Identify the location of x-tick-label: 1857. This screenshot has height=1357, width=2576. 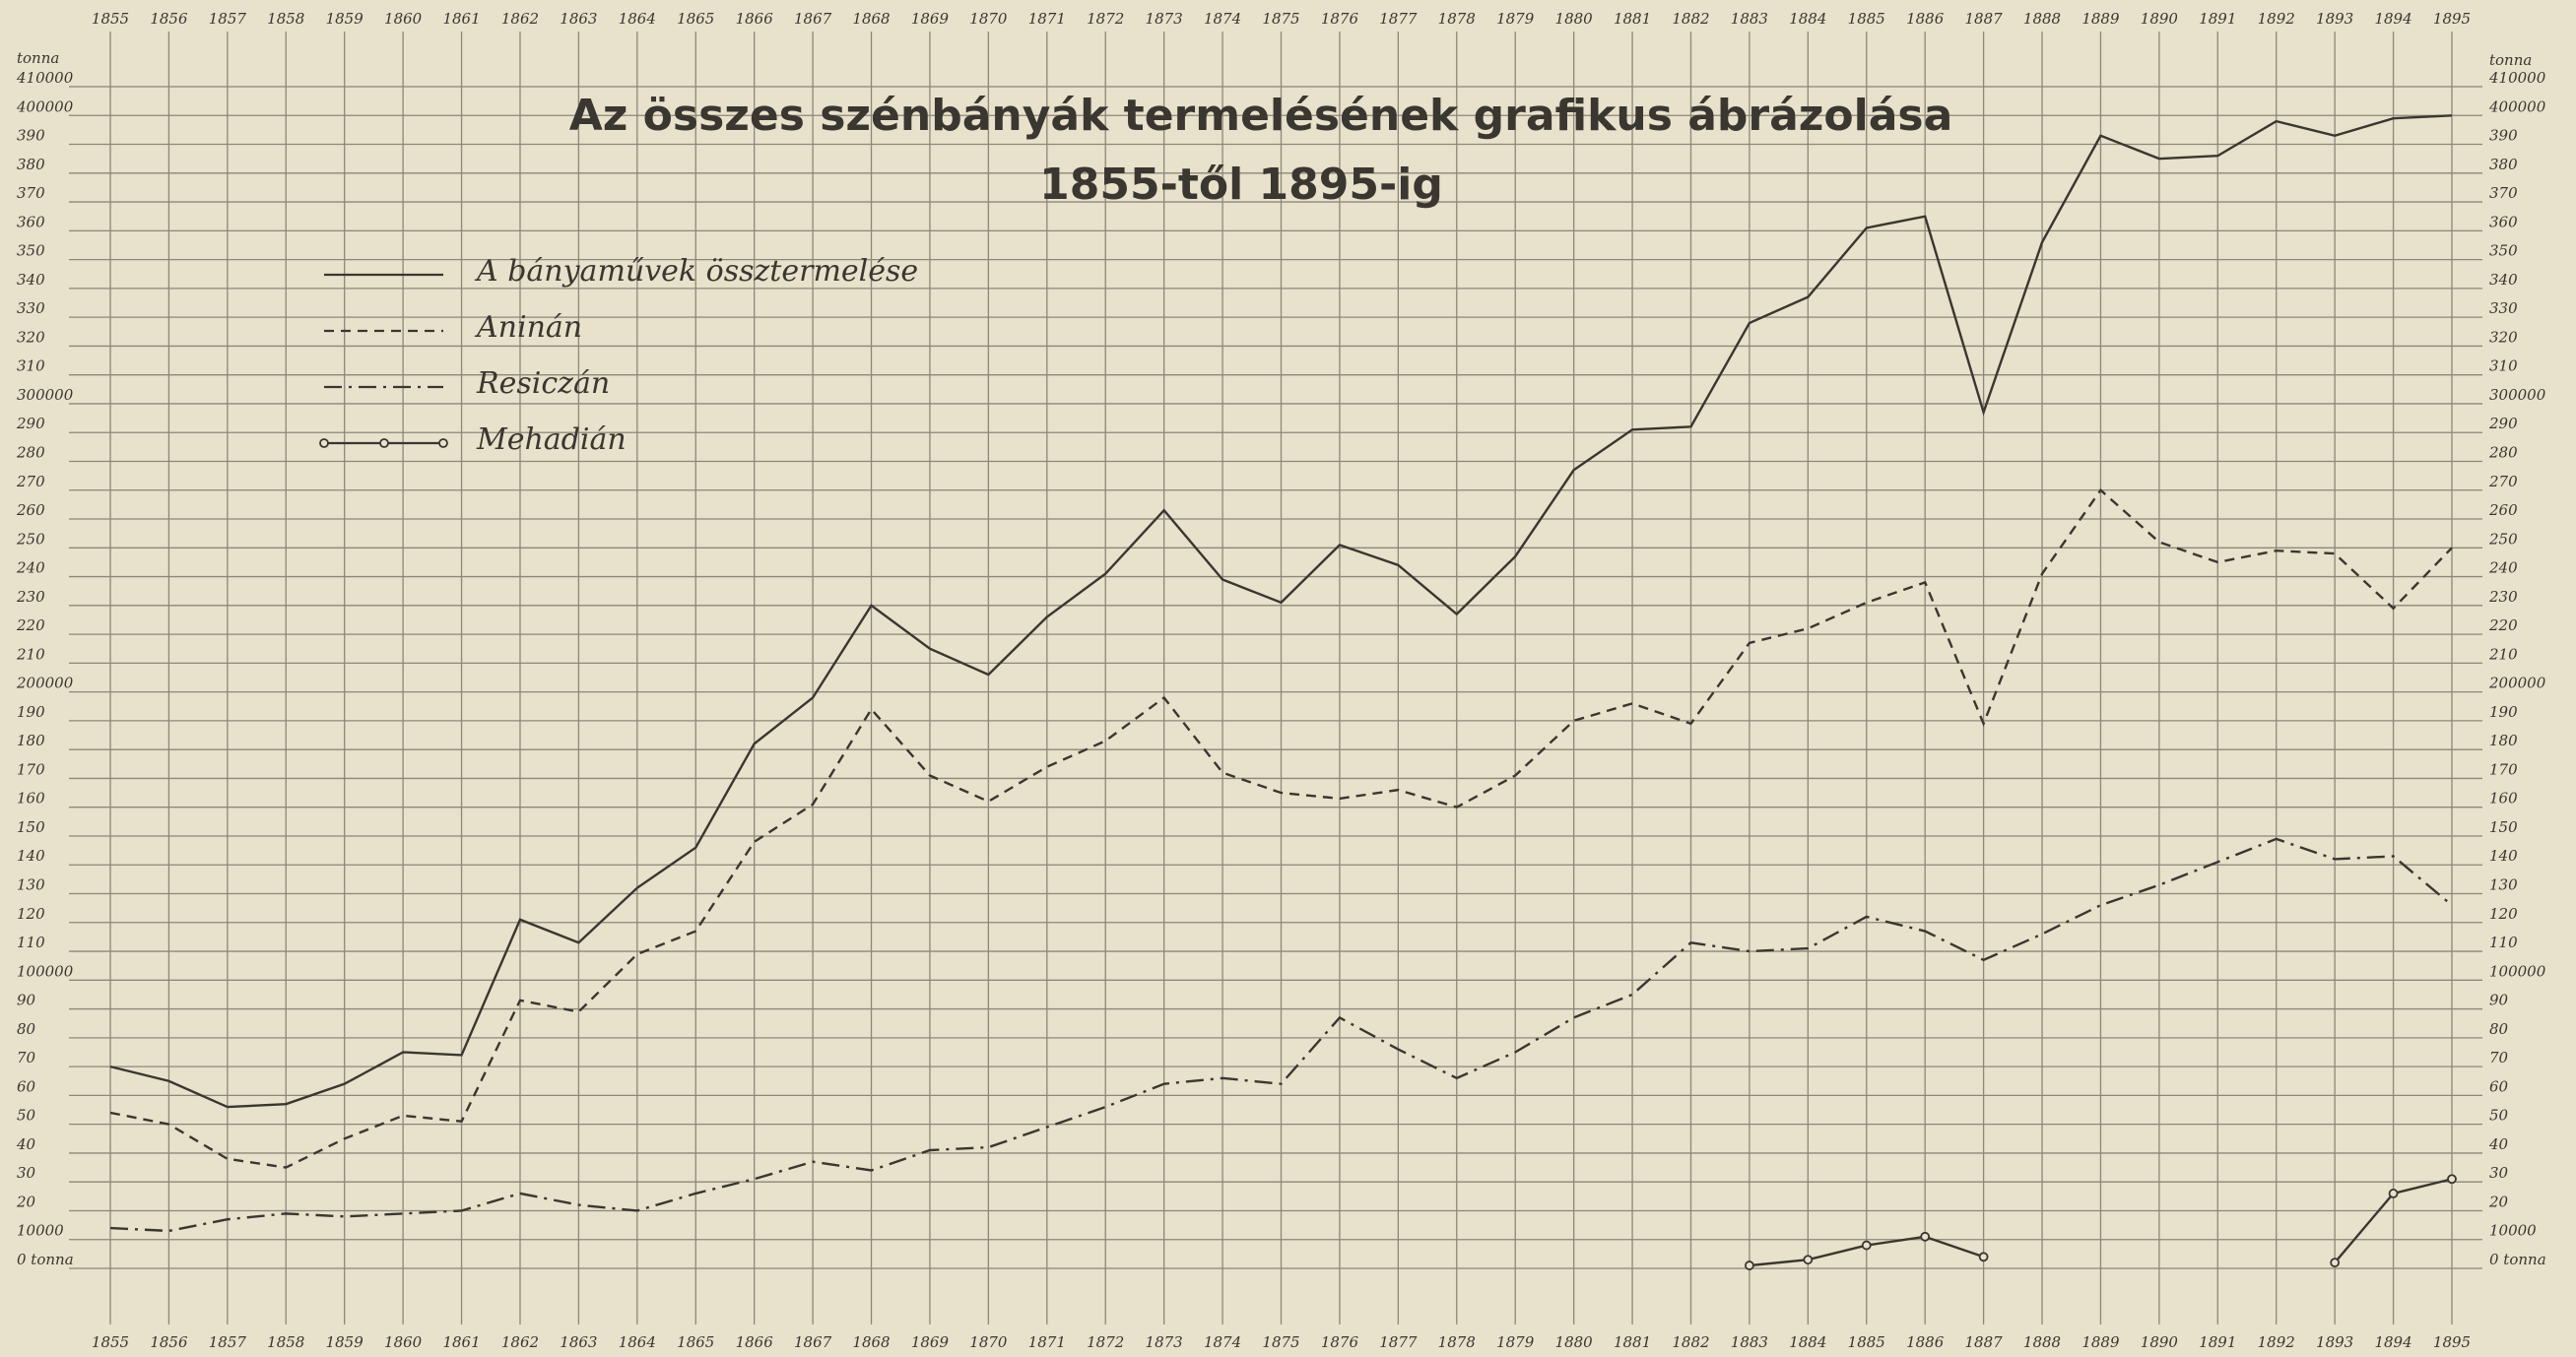
(228, 1342).